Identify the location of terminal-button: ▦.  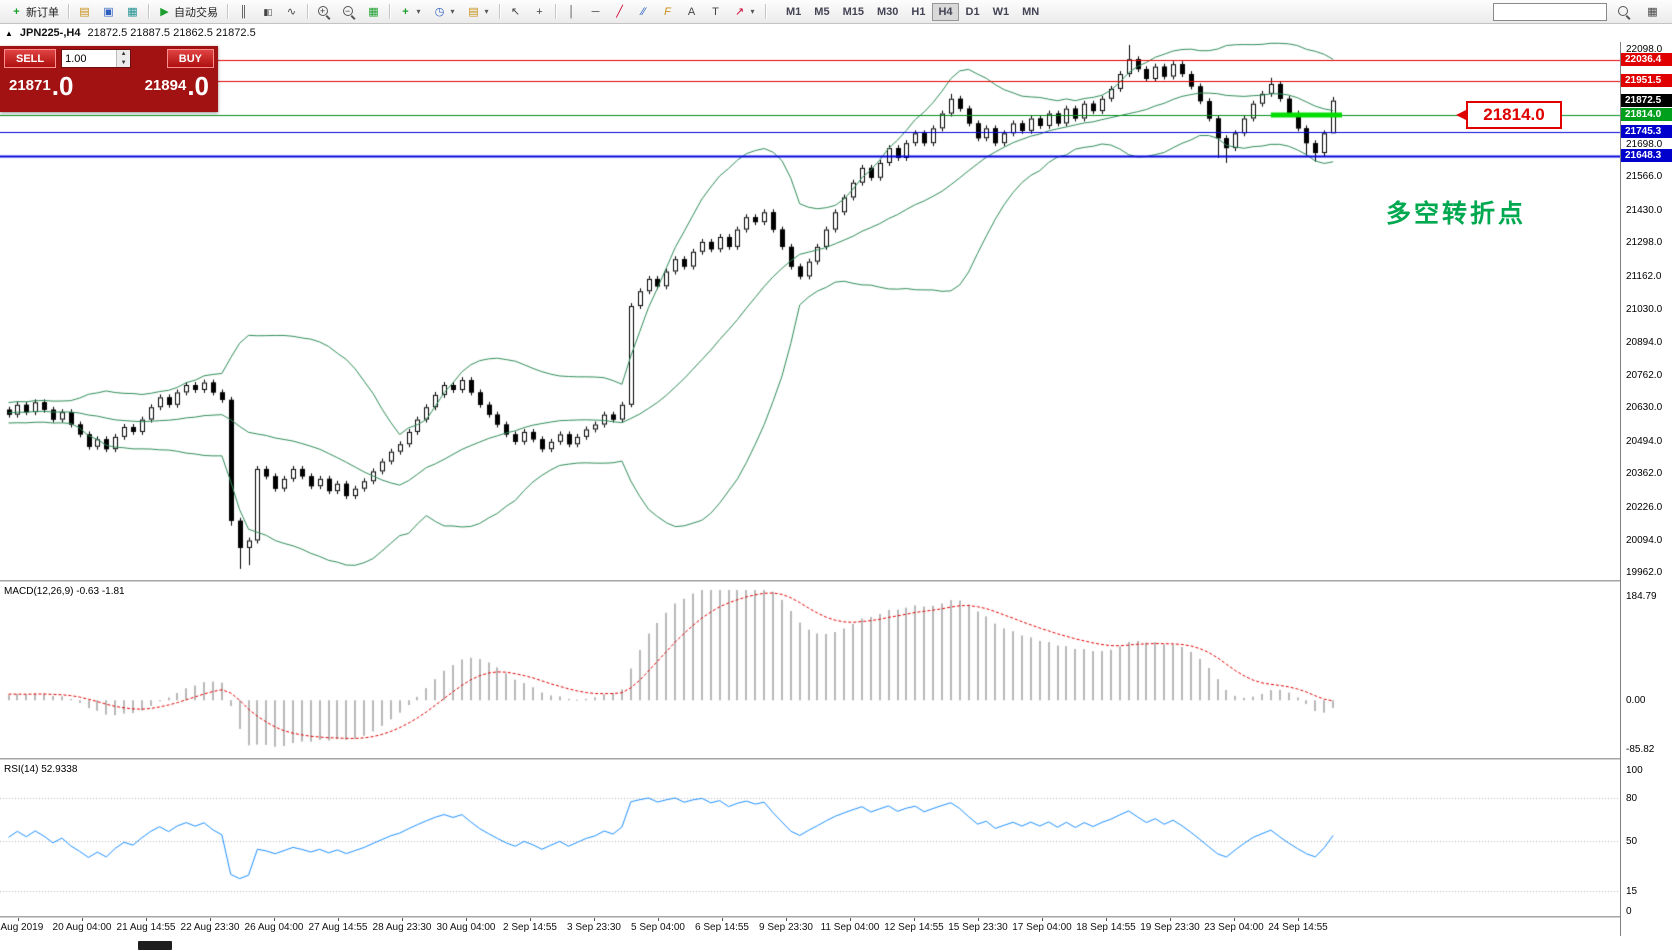
(132, 12).